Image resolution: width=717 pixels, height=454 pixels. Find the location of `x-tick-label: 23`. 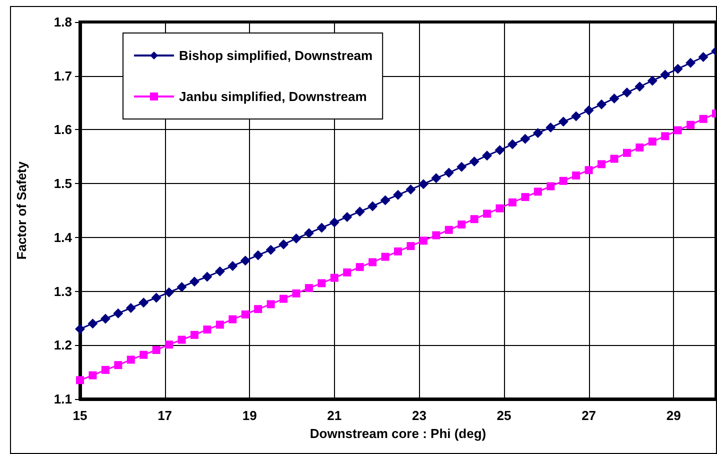

x-tick-label: 23 is located at coordinates (419, 415).